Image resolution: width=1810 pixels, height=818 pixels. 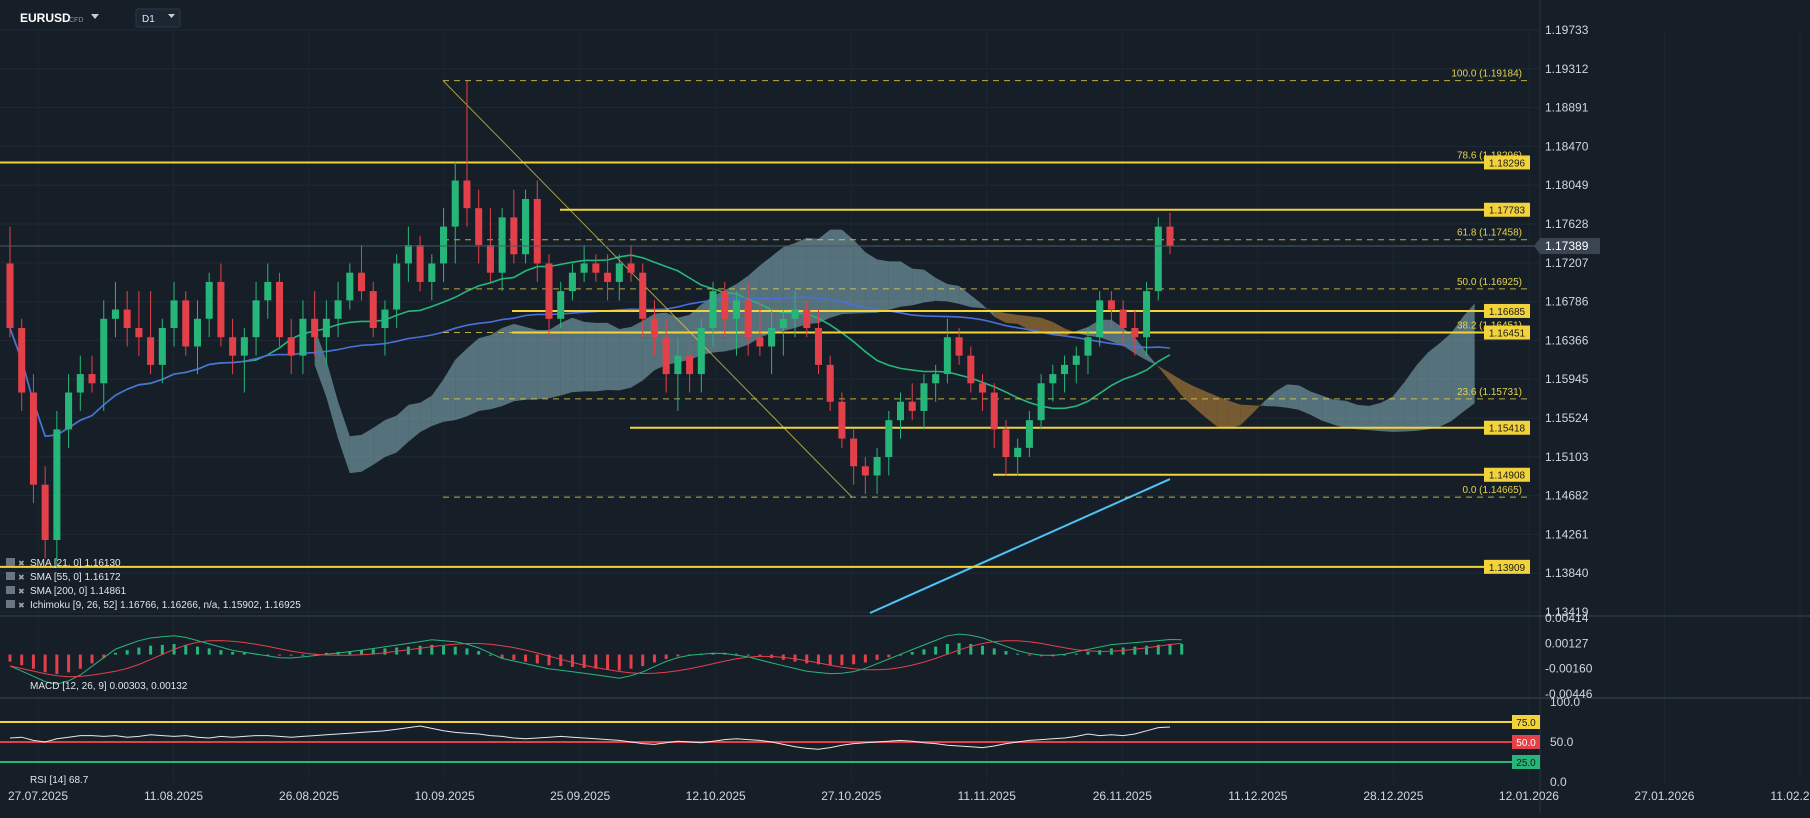 What do you see at coordinates (38, 796) in the screenshot?
I see `date-tick-label: 27.07.2025` at bounding box center [38, 796].